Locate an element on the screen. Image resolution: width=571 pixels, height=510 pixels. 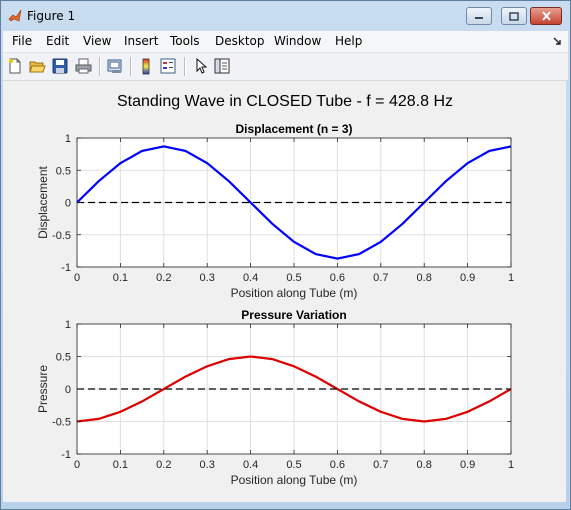
save-icon is located at coordinates (60, 66).